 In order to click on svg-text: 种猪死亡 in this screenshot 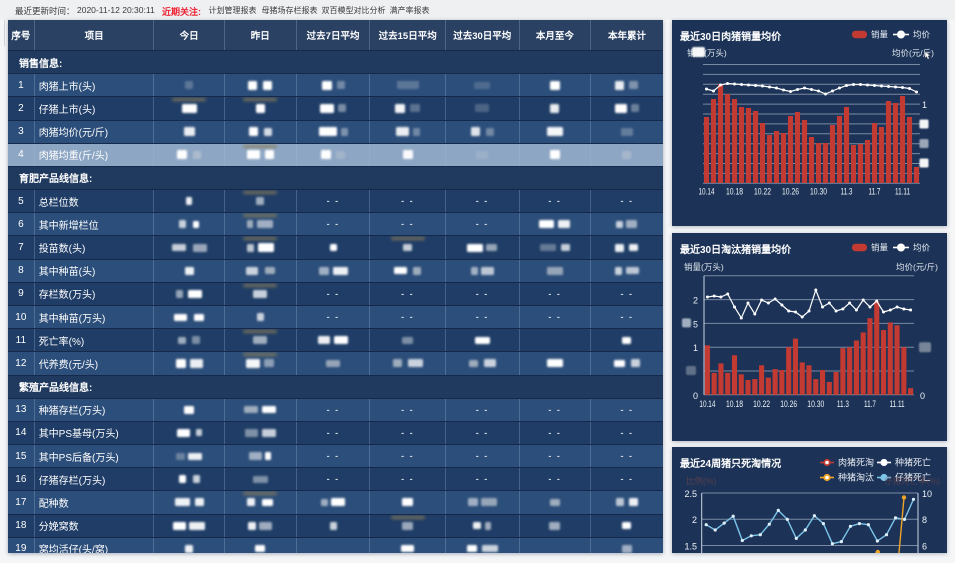, I will do `click(913, 462)`.